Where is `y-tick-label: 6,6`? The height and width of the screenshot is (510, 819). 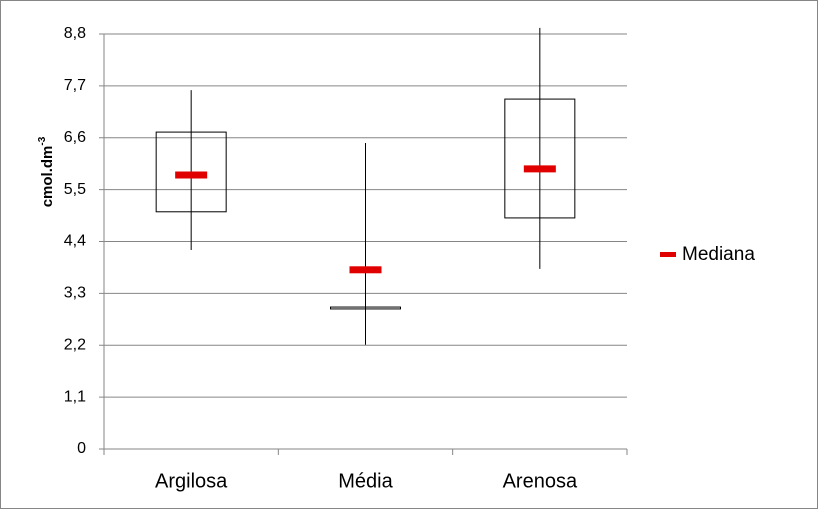
y-tick-label: 6,6 is located at coordinates (75, 137).